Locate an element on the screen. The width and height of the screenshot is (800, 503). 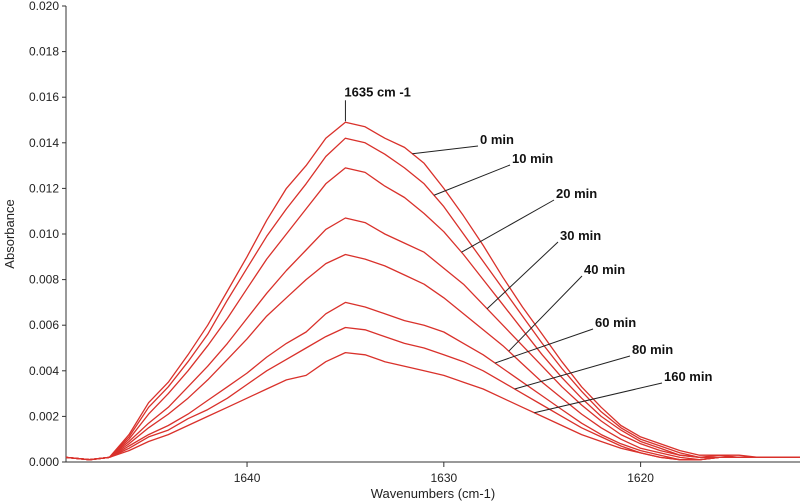
y-tick-label: 0.010 is located at coordinates (44, 234).